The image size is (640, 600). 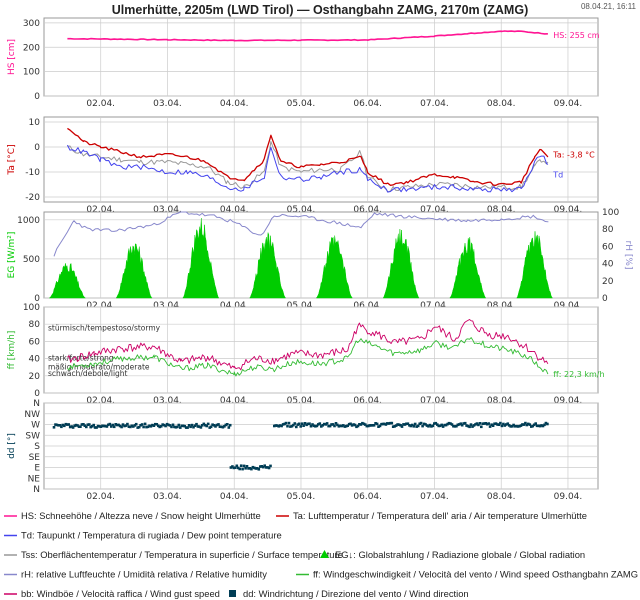 I want to click on radiation-day-area, so click(x=468, y=267).